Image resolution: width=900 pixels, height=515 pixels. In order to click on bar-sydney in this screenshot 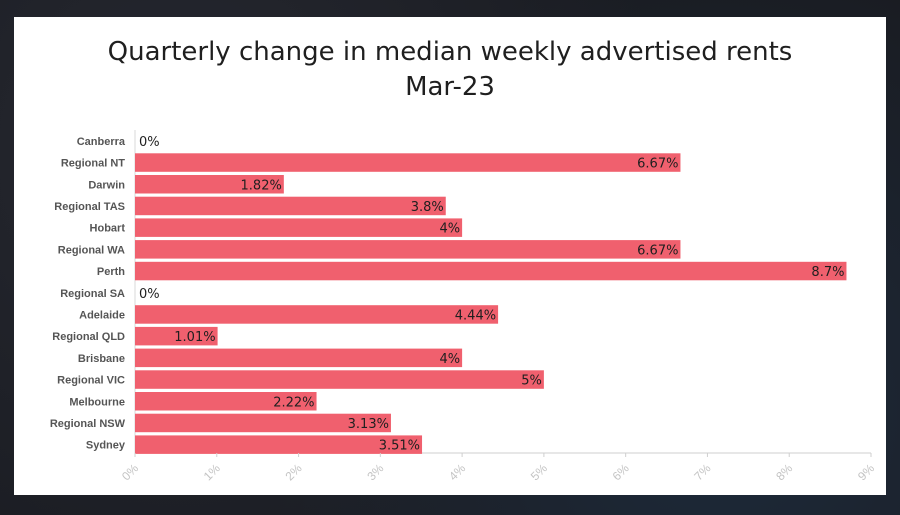, I will do `click(279, 444)`.